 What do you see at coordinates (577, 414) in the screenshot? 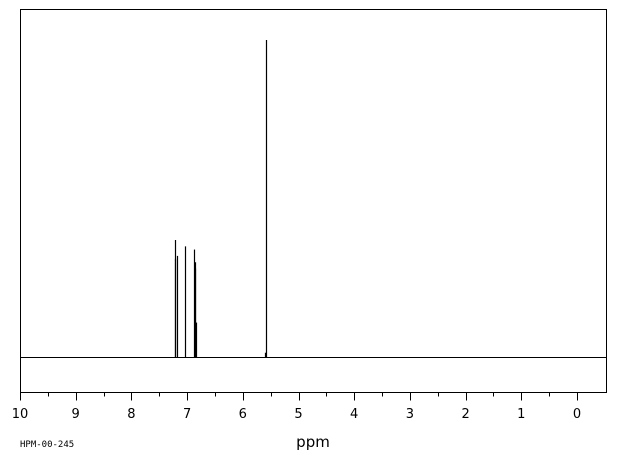
I see `tick-label-0: 0` at bounding box center [577, 414].